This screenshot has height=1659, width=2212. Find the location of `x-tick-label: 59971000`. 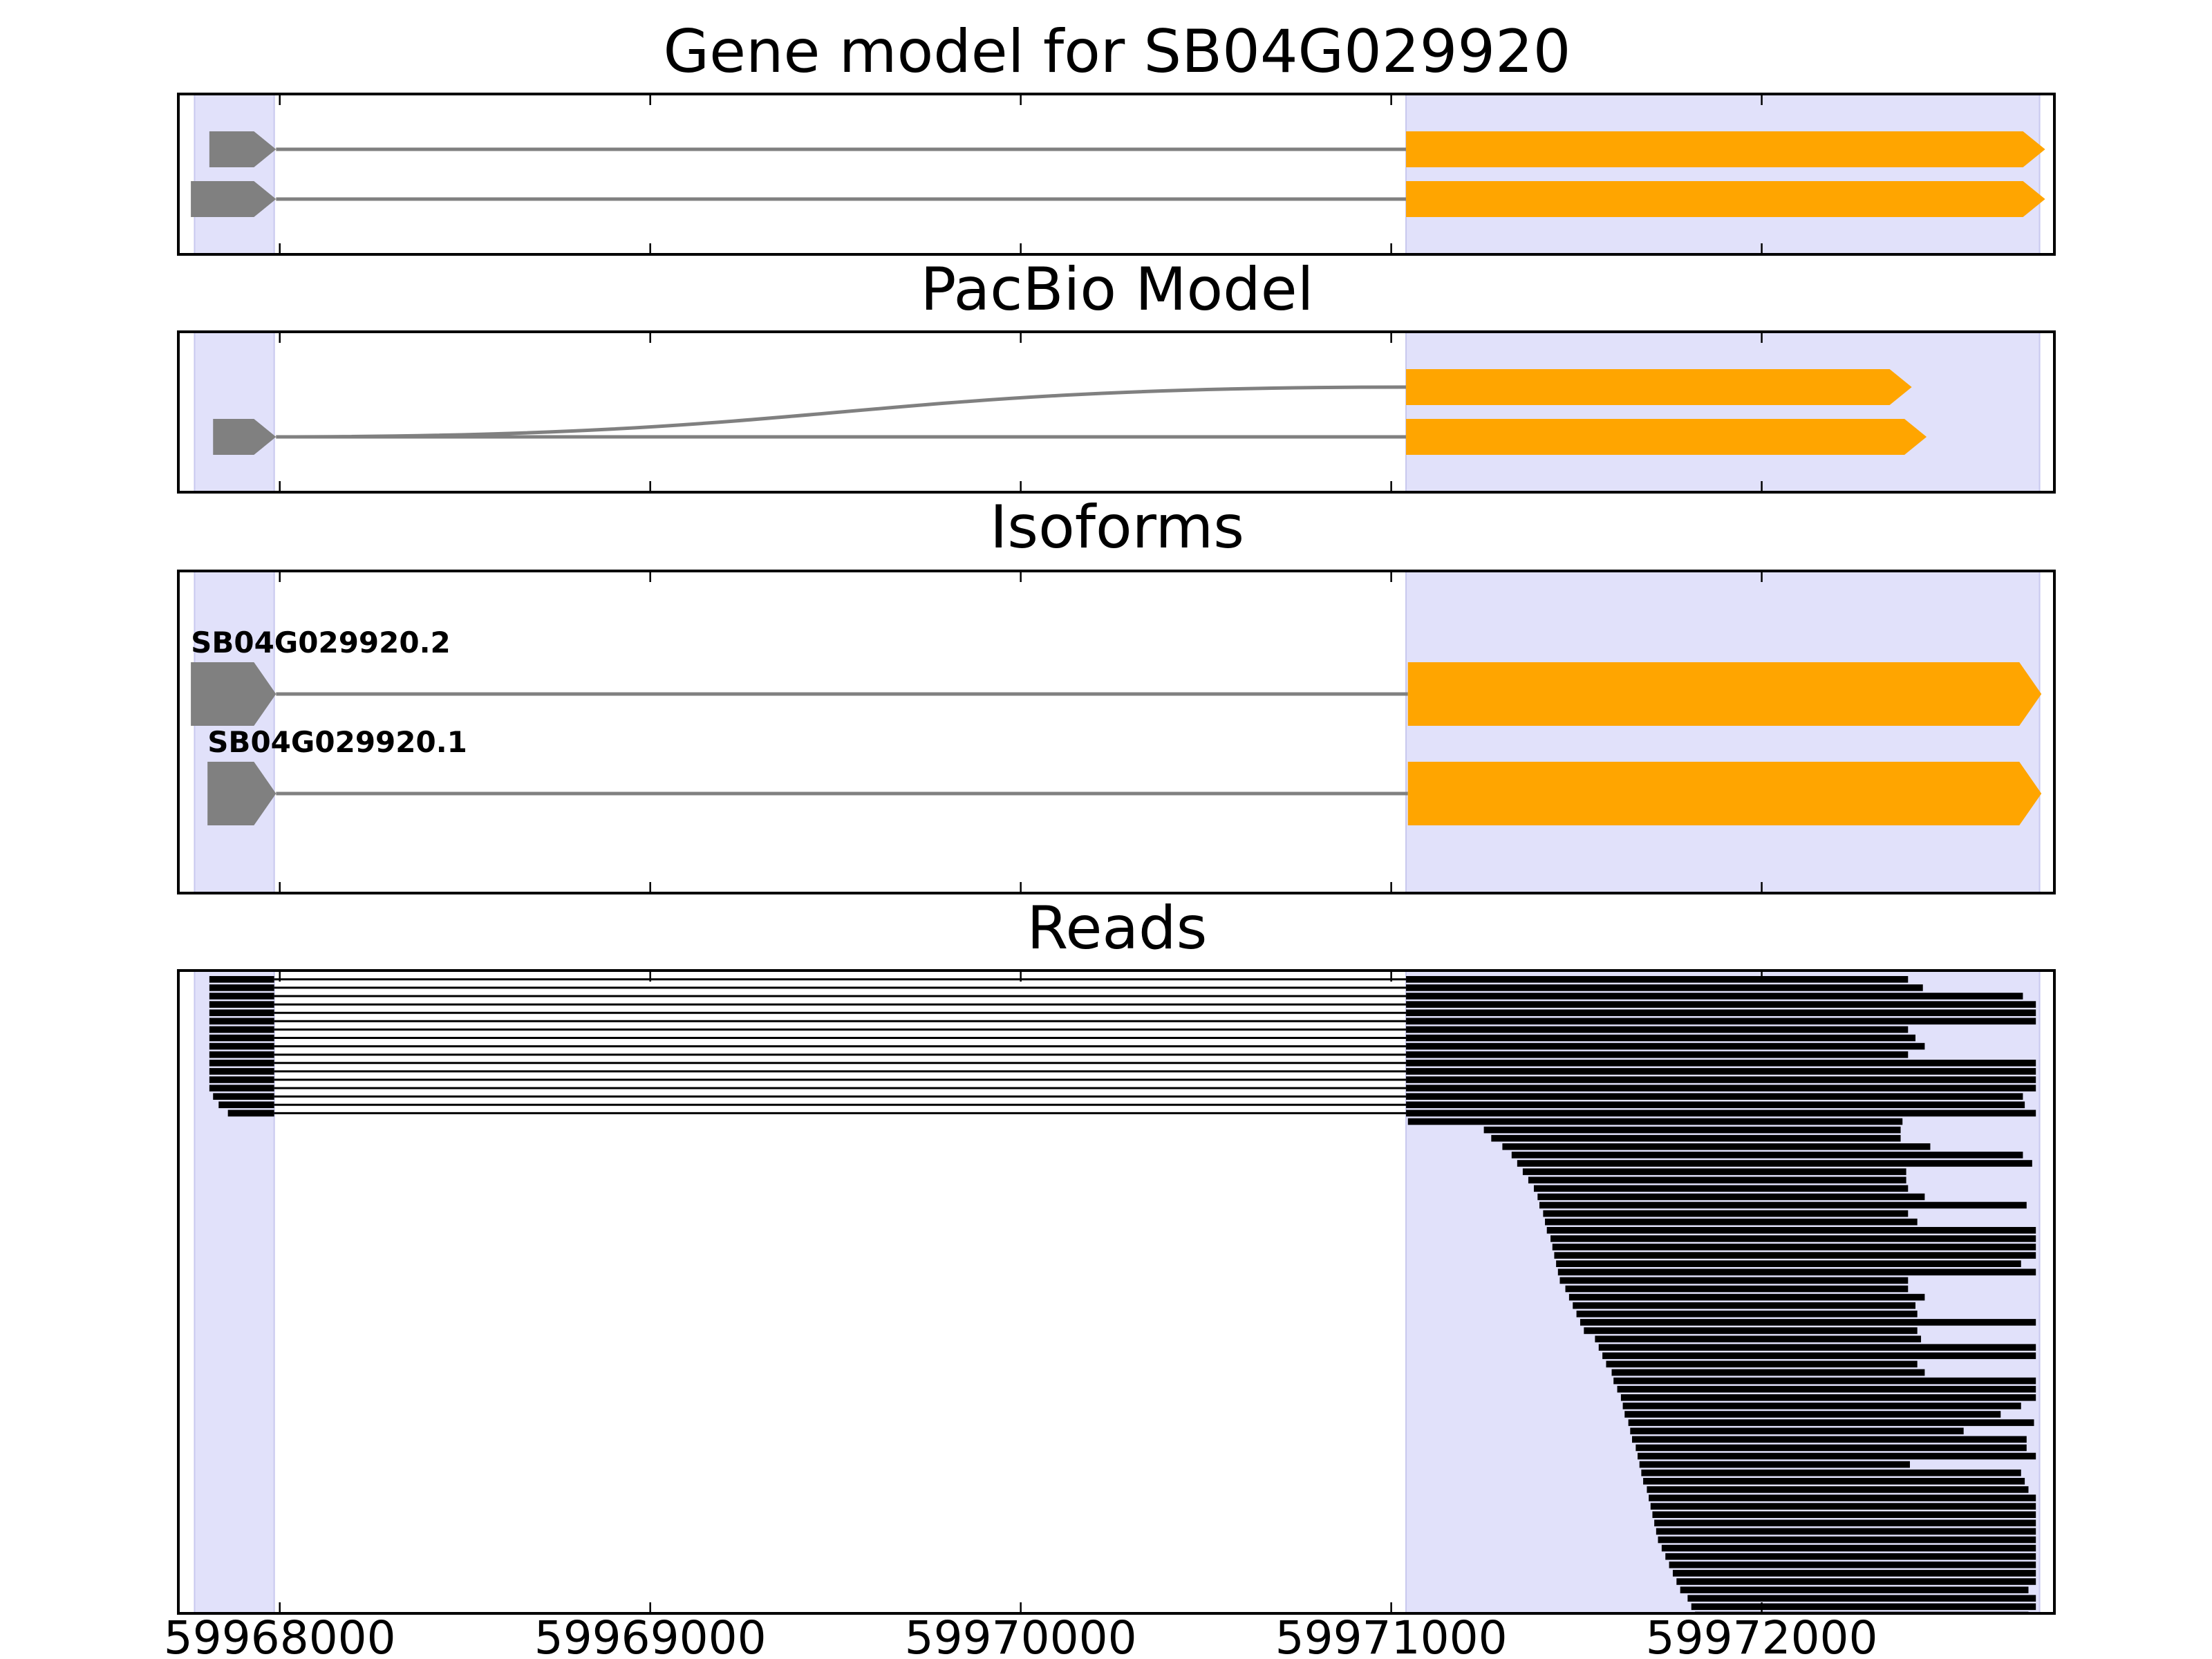

x-tick-label: 59971000 is located at coordinates (1391, 1635).